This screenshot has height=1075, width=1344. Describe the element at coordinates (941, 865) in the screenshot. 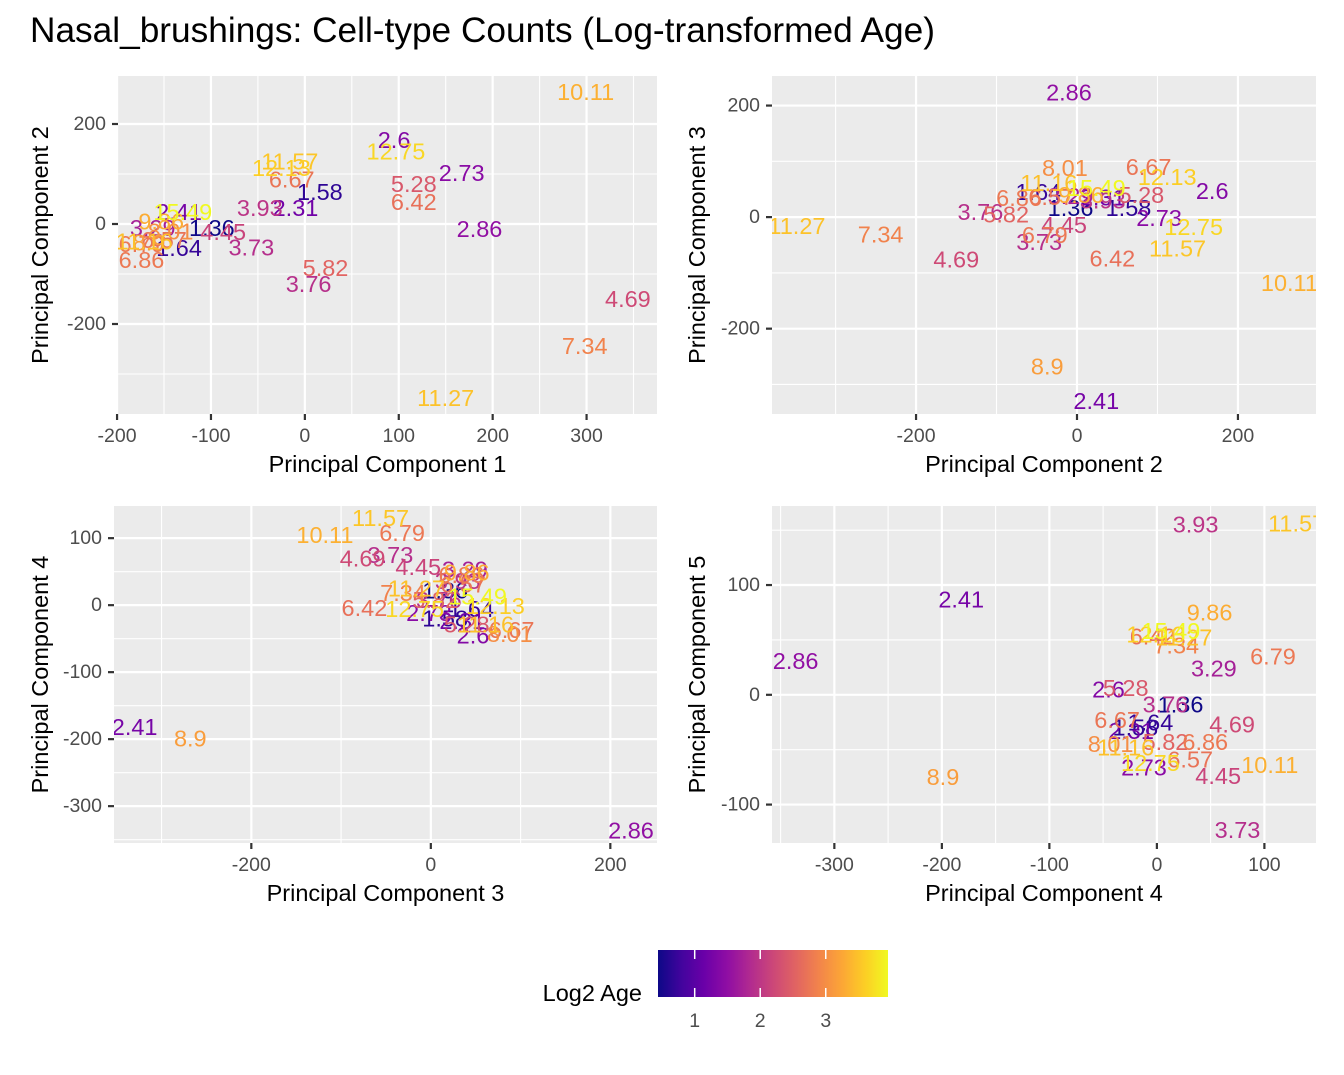

I see `x-tick-label: -200` at that location.